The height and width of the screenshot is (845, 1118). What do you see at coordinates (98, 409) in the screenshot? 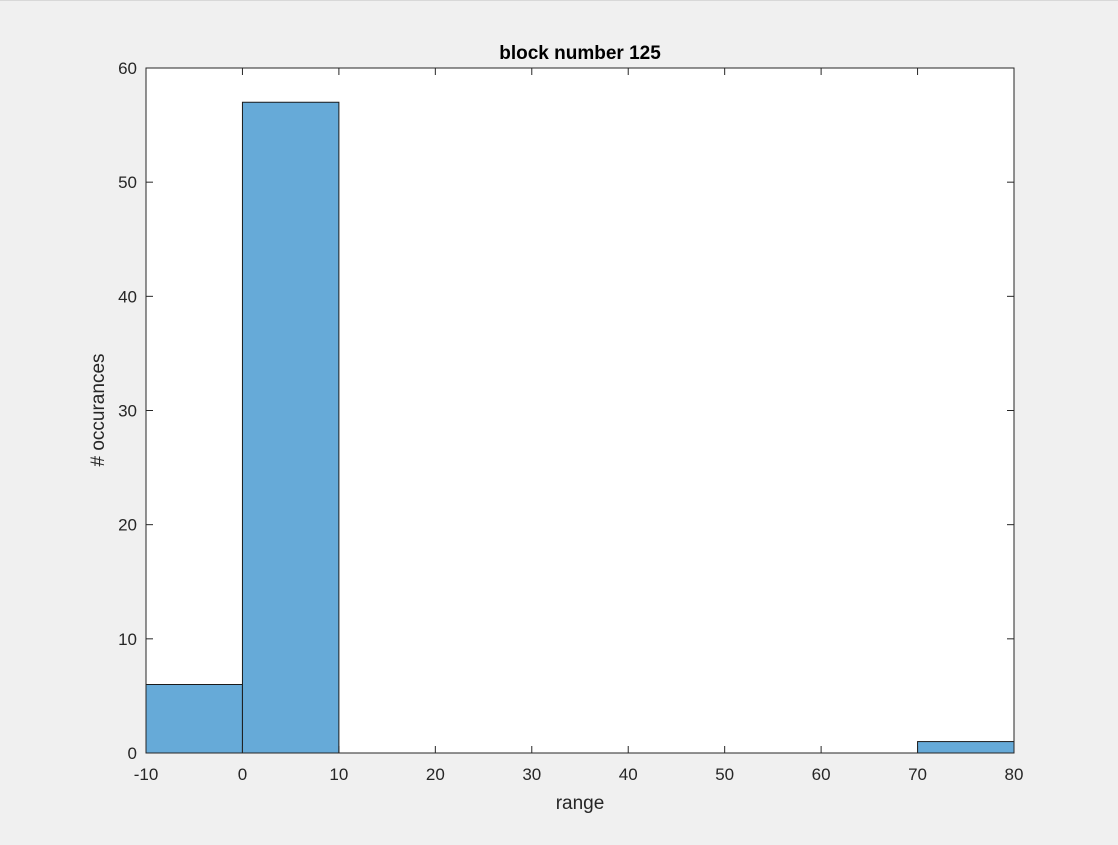
I see `y-axis-label: # occurances` at bounding box center [98, 409].